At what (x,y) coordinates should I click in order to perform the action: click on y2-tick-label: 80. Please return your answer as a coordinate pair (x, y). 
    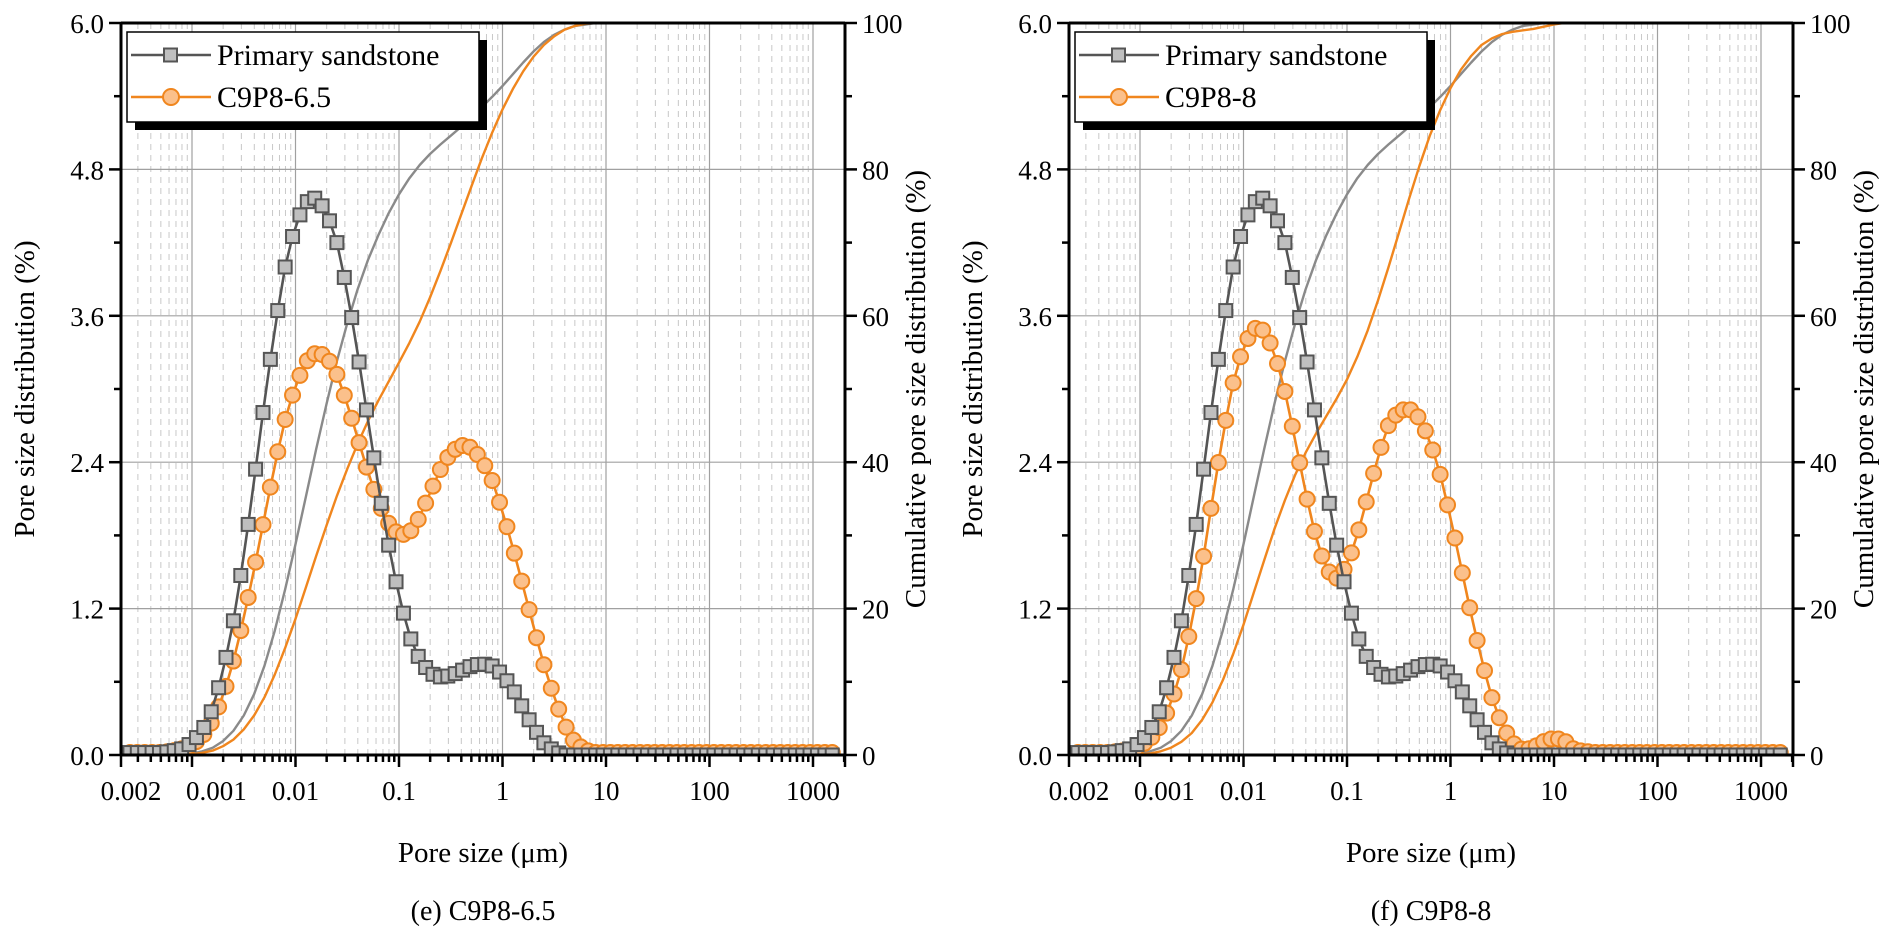
    Looking at the image, I should click on (875, 170).